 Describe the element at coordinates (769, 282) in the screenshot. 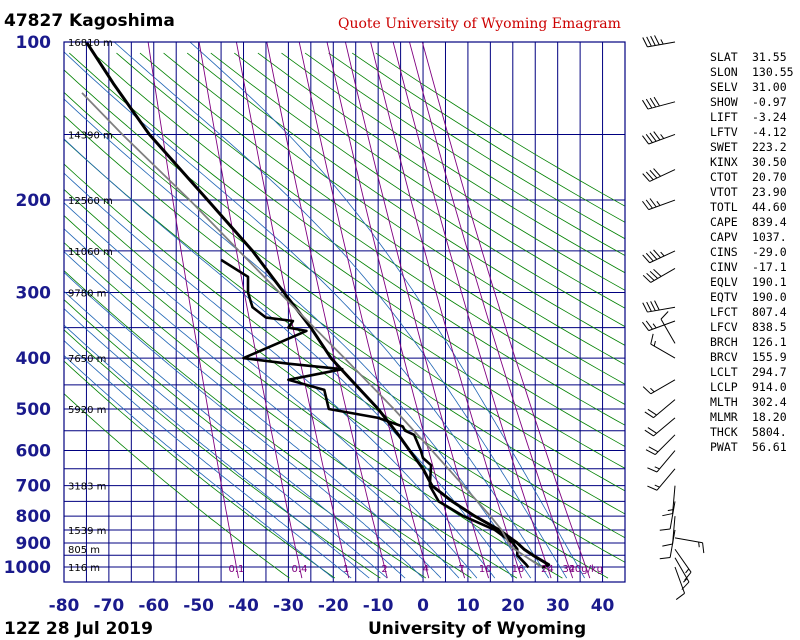

I see `index-value: 190.1` at that location.